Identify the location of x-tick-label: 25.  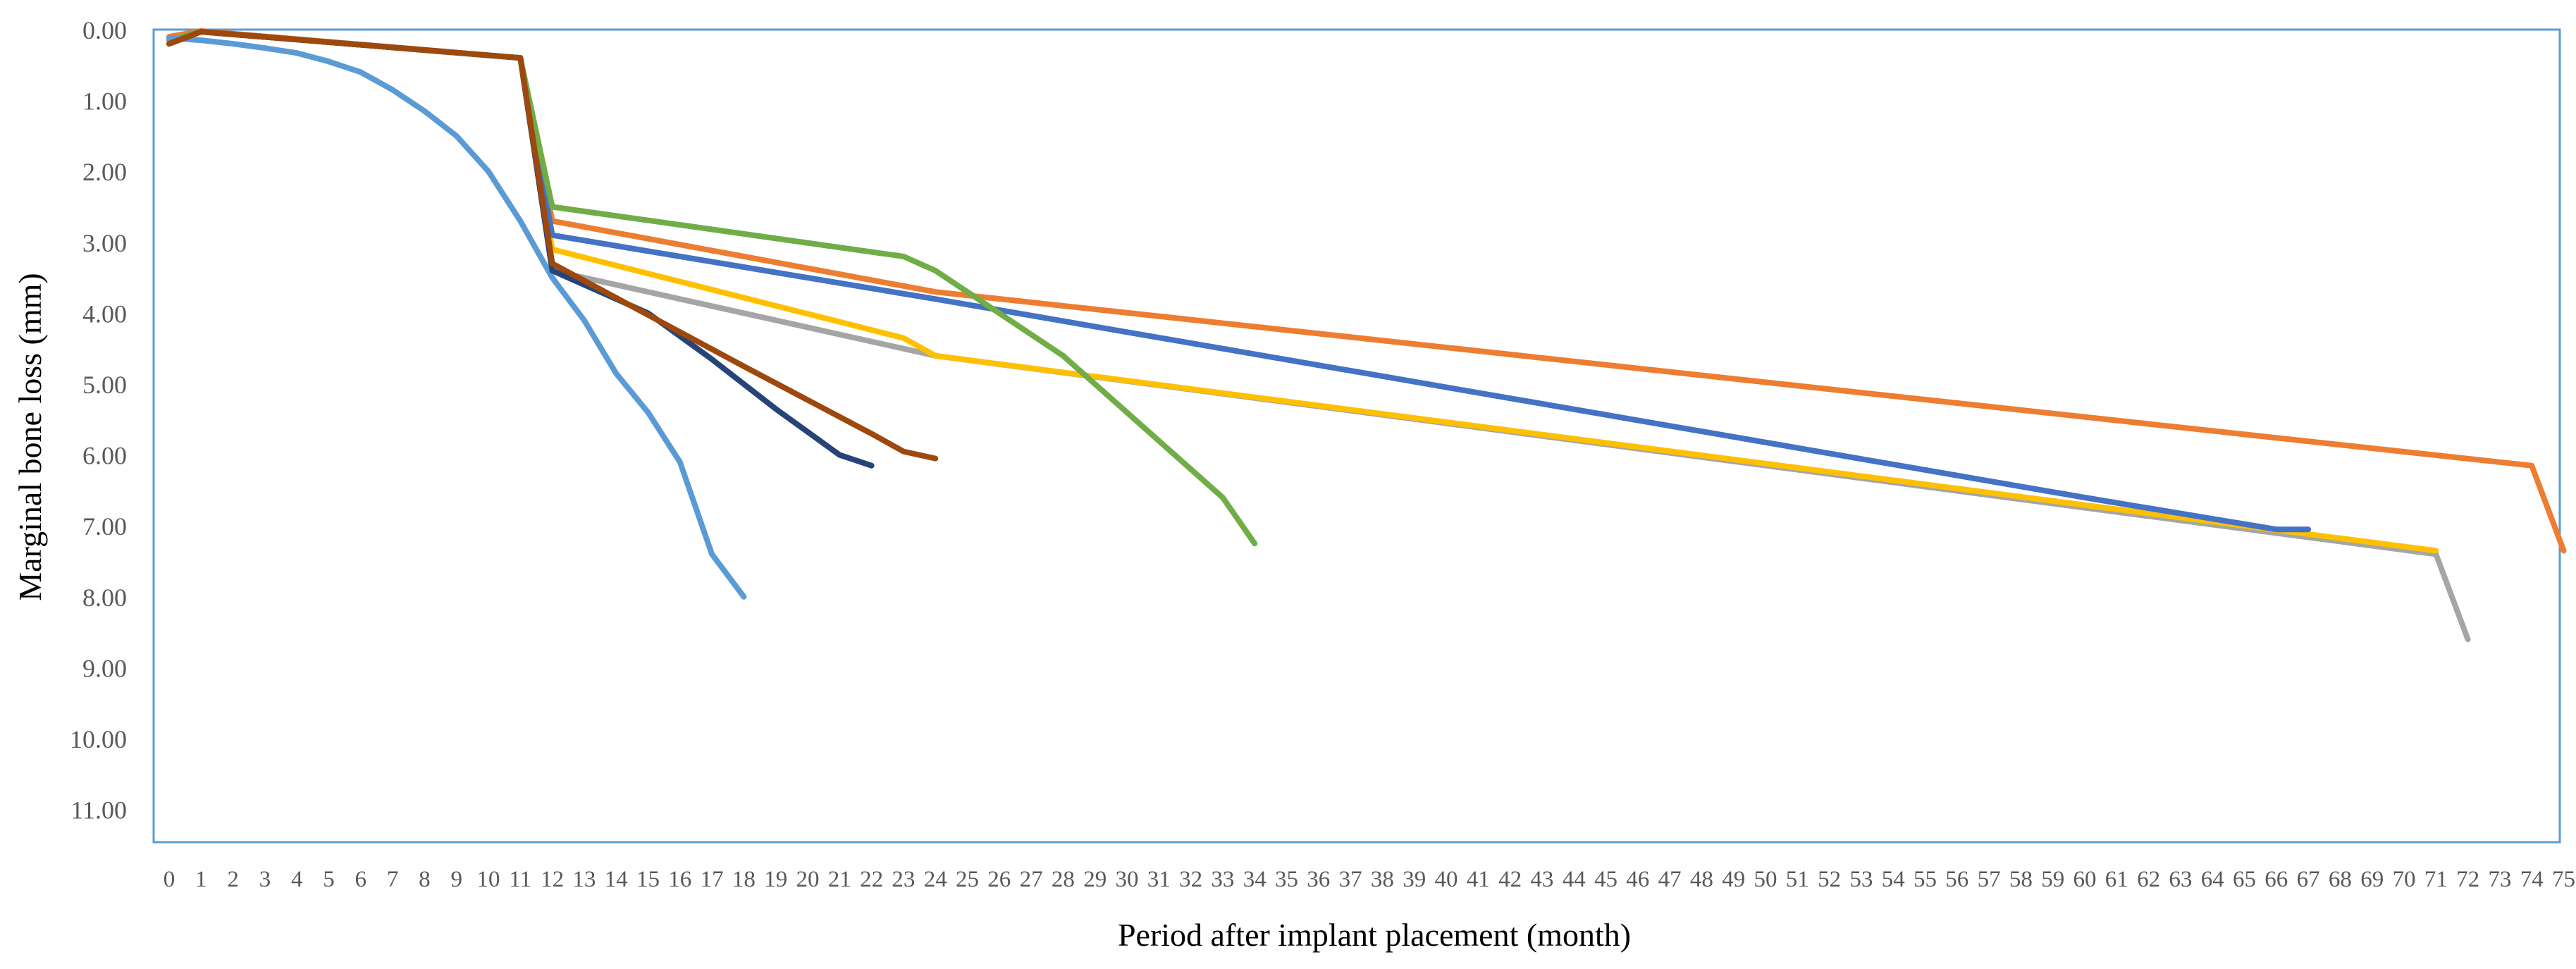
(967, 880).